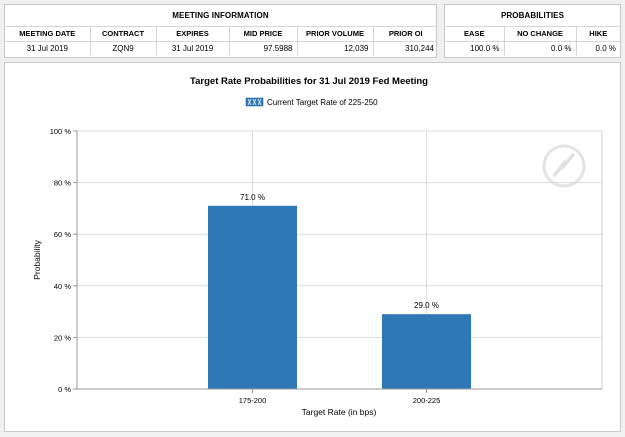 The height and width of the screenshot is (437, 625). I want to click on mid-price-value: 97.5988, so click(263, 48).